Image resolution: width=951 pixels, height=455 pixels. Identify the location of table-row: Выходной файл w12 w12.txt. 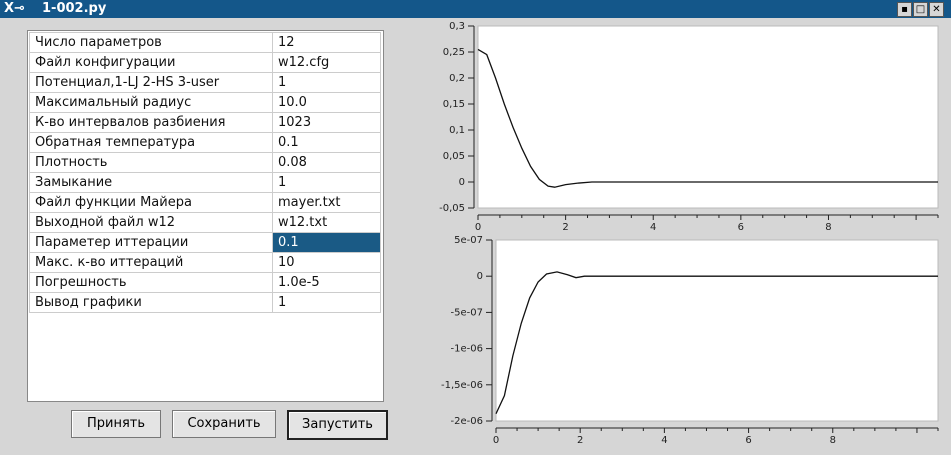
(205, 222).